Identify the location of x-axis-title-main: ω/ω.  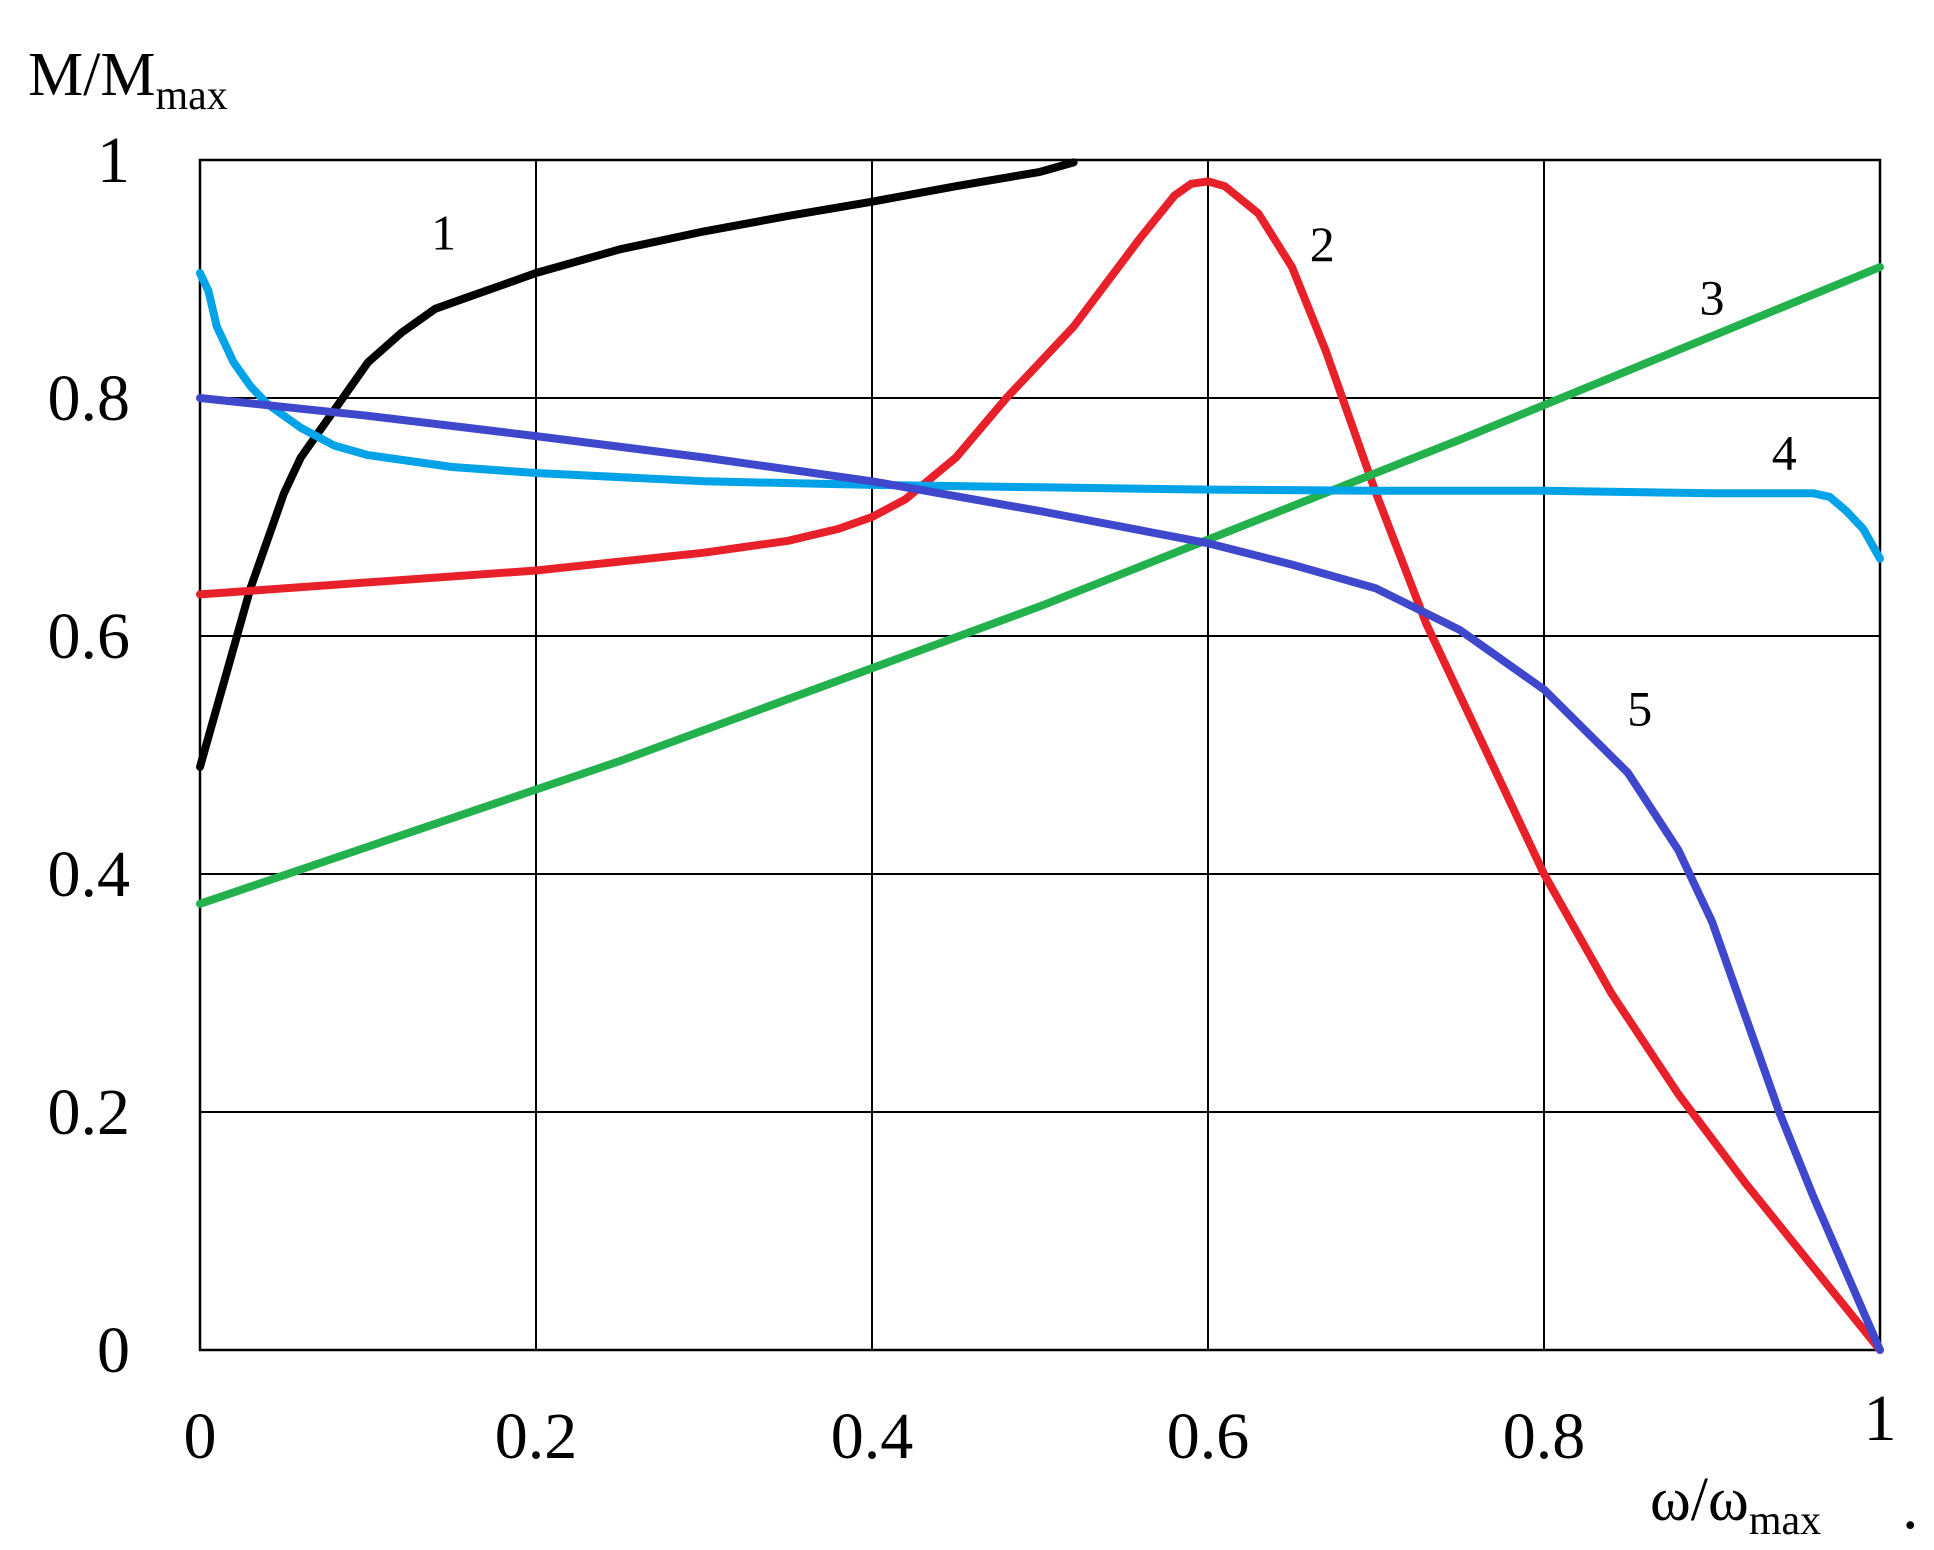
(1699, 1500).